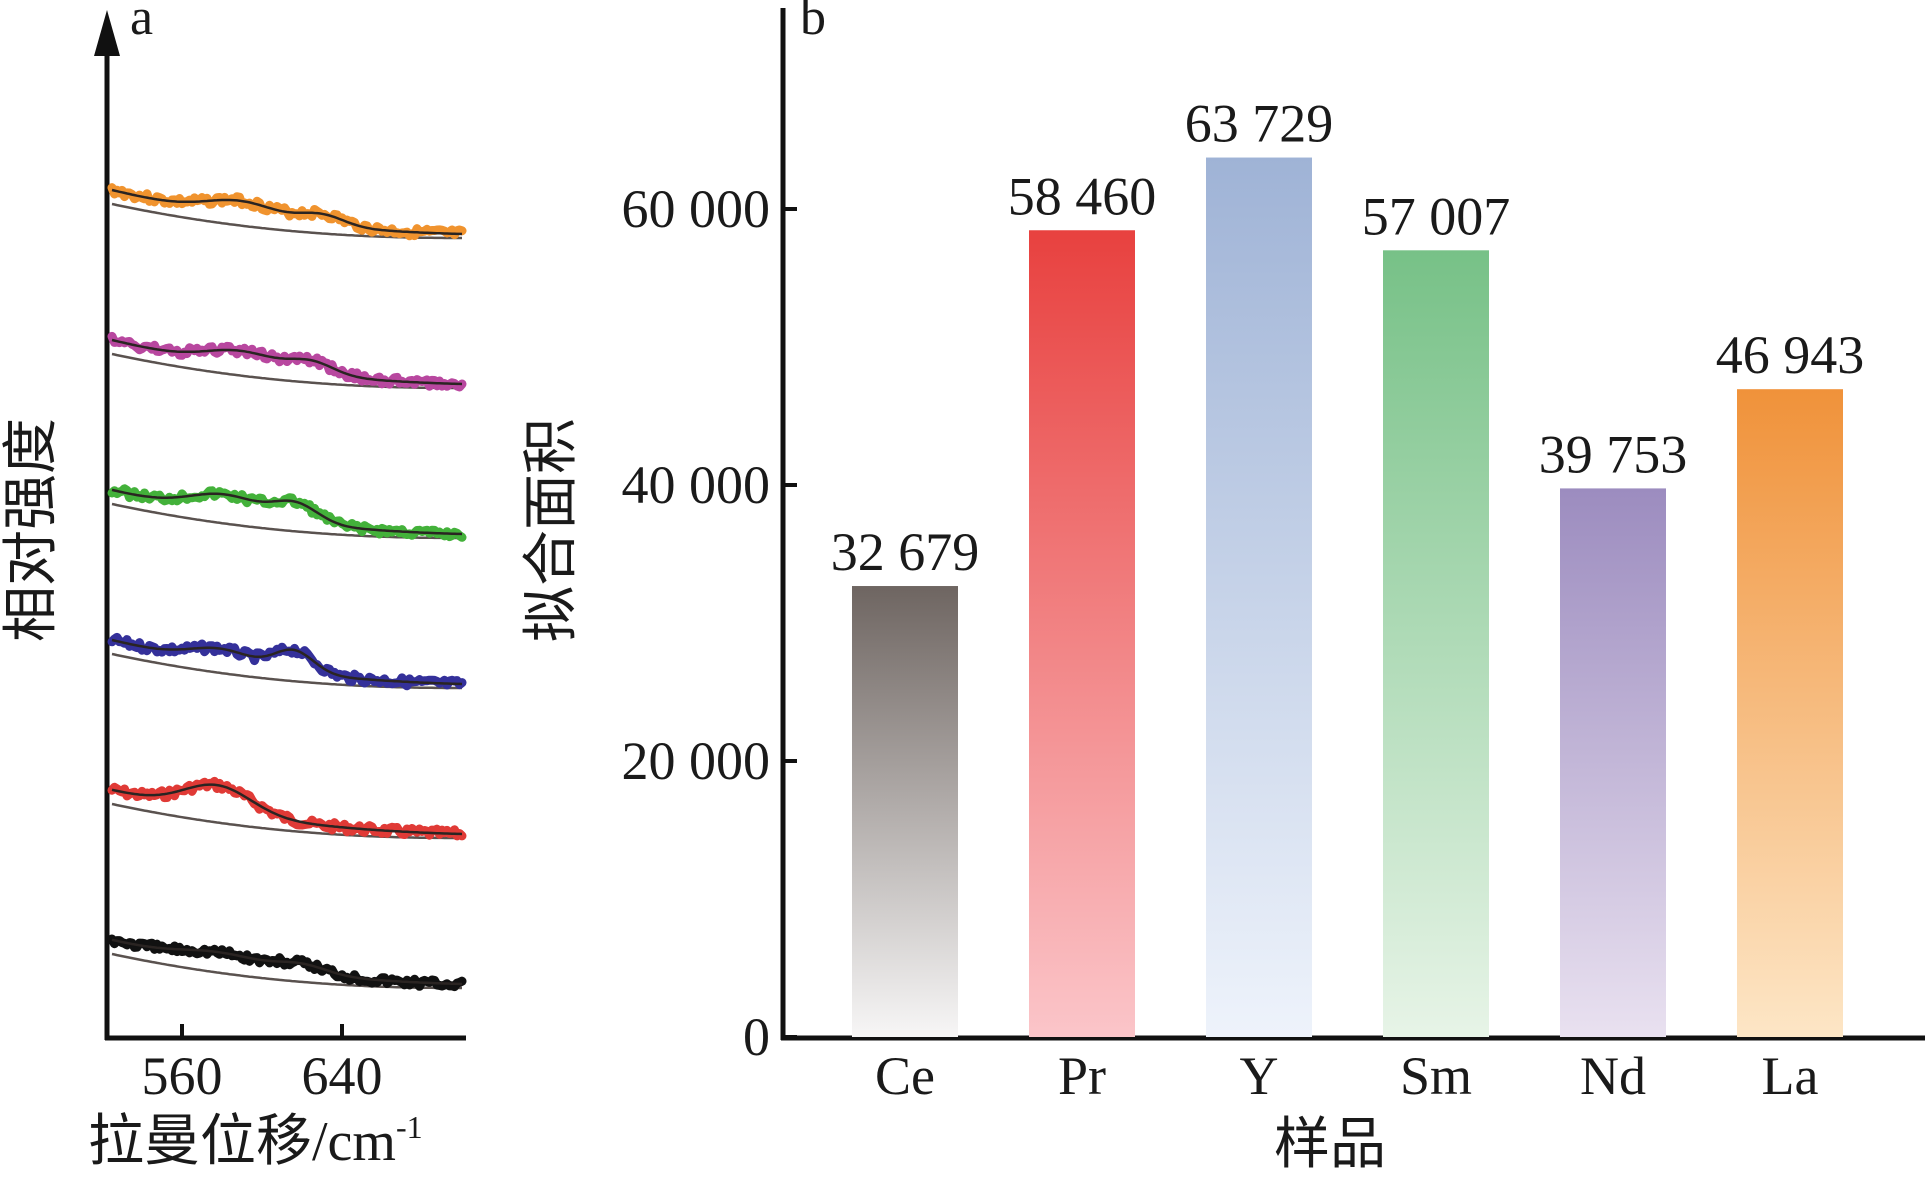 The width and height of the screenshot is (1925, 1181). Describe the element at coordinates (905, 811) in the screenshot. I see `bar-ce` at that location.